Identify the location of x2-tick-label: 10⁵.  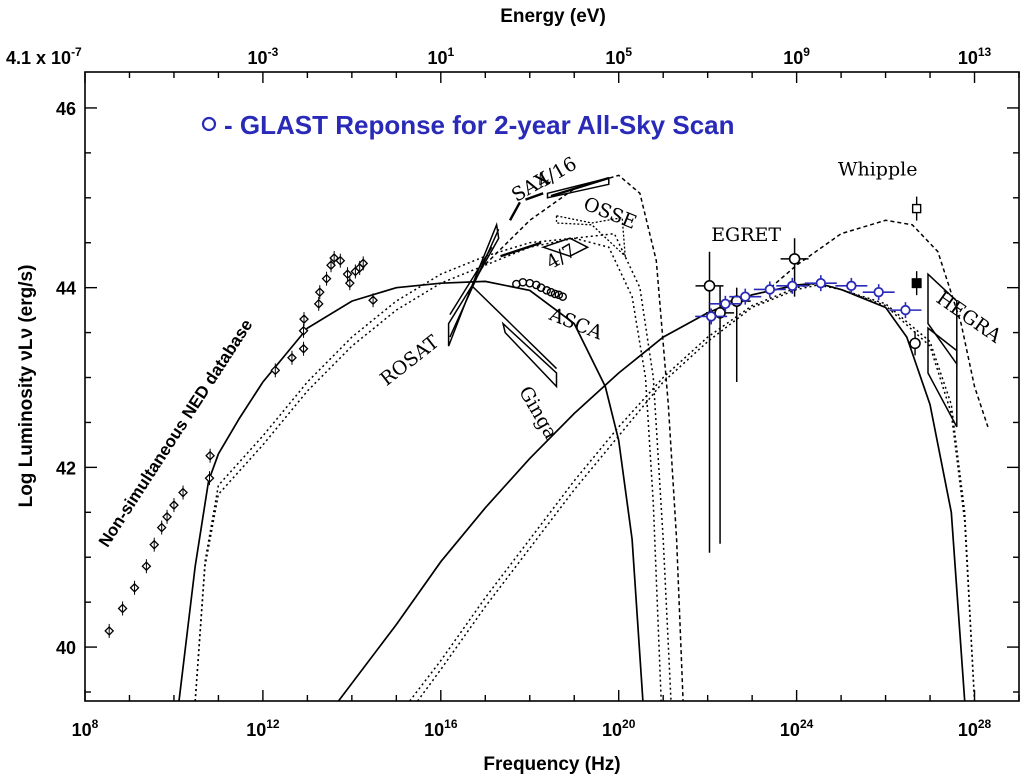
(618, 56).